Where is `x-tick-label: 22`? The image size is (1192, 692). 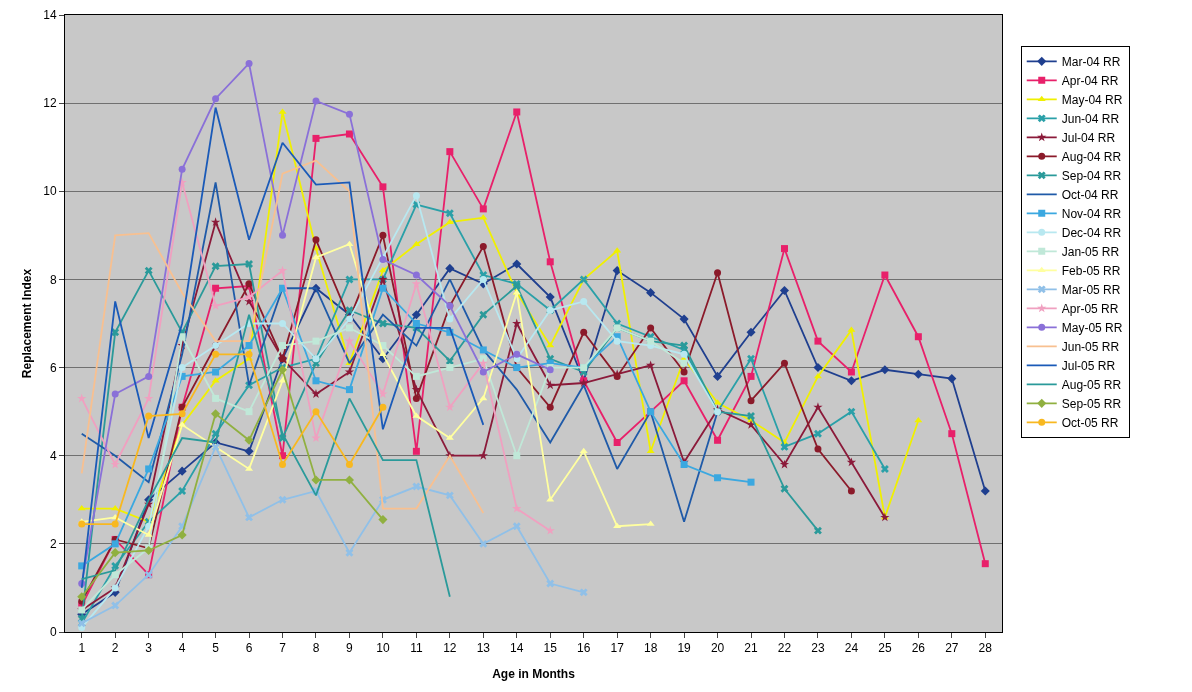
x-tick-label: 22 is located at coordinates (784, 648).